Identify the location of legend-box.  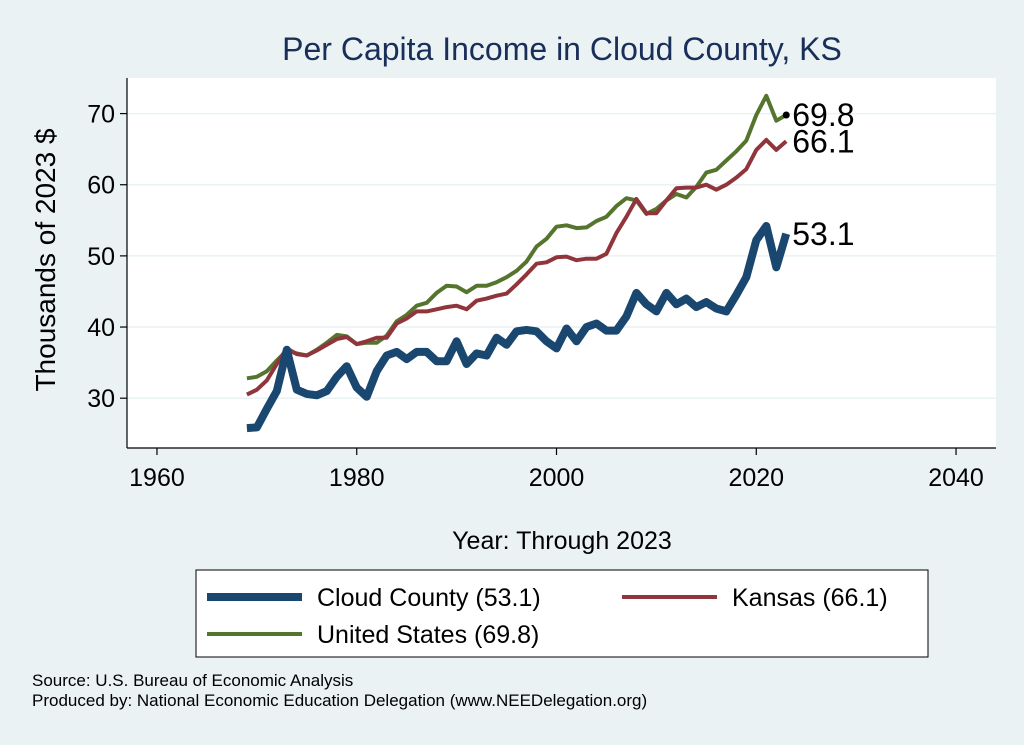
(562, 613).